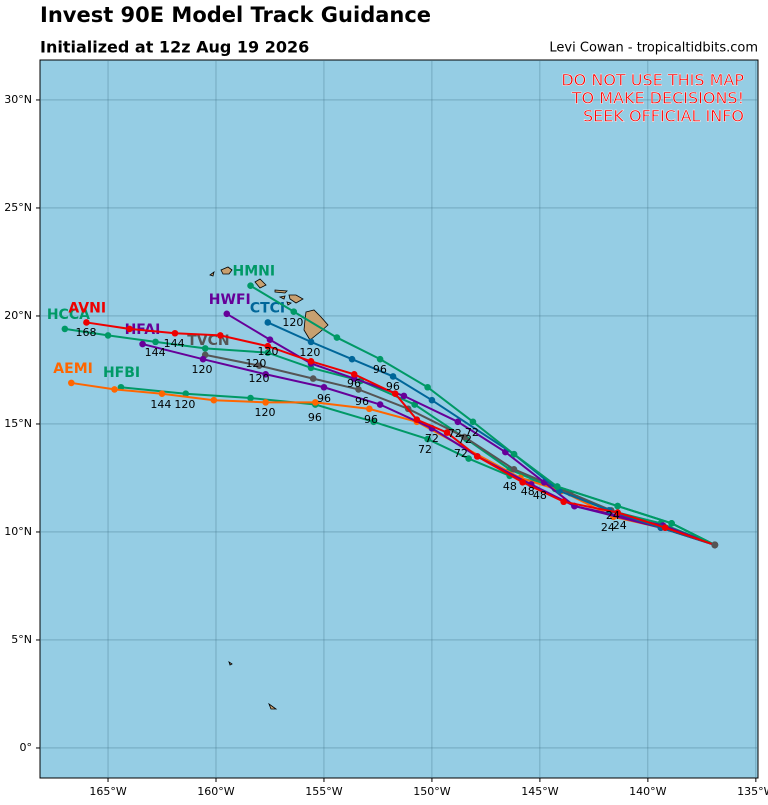 This screenshot has width=768, height=805. What do you see at coordinates (174, 47) in the screenshot?
I see `subtitle: Initialized at 12z Aug 19 2026` at bounding box center [174, 47].